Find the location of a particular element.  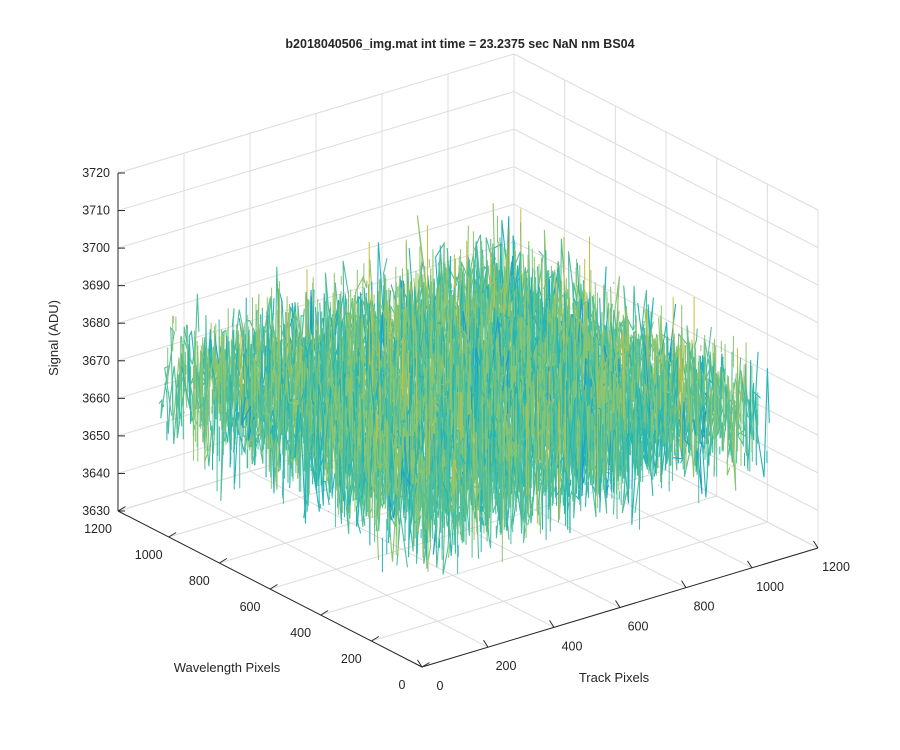

y-tick-label: 800 is located at coordinates (199, 581).